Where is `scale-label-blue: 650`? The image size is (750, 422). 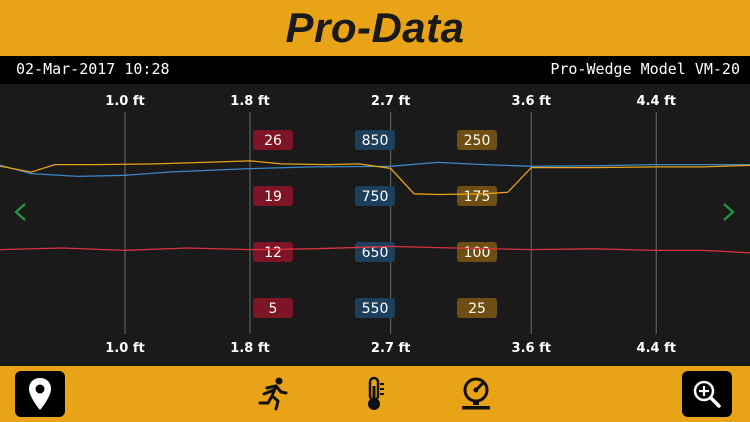
scale-label-blue: 650 is located at coordinates (375, 253).